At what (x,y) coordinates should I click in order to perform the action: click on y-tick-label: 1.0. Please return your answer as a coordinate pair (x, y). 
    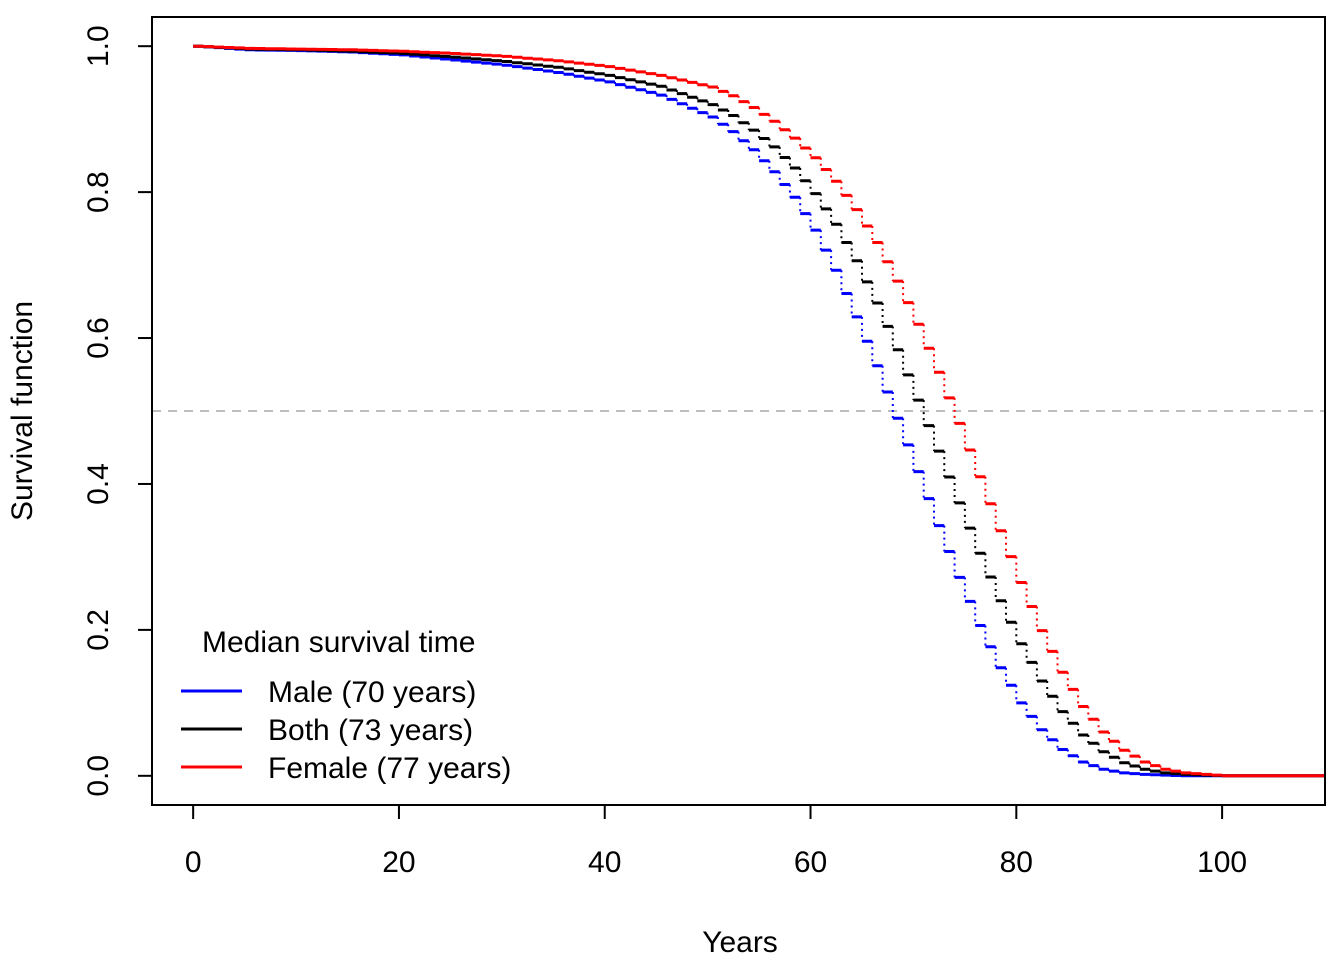
    Looking at the image, I should click on (98, 46).